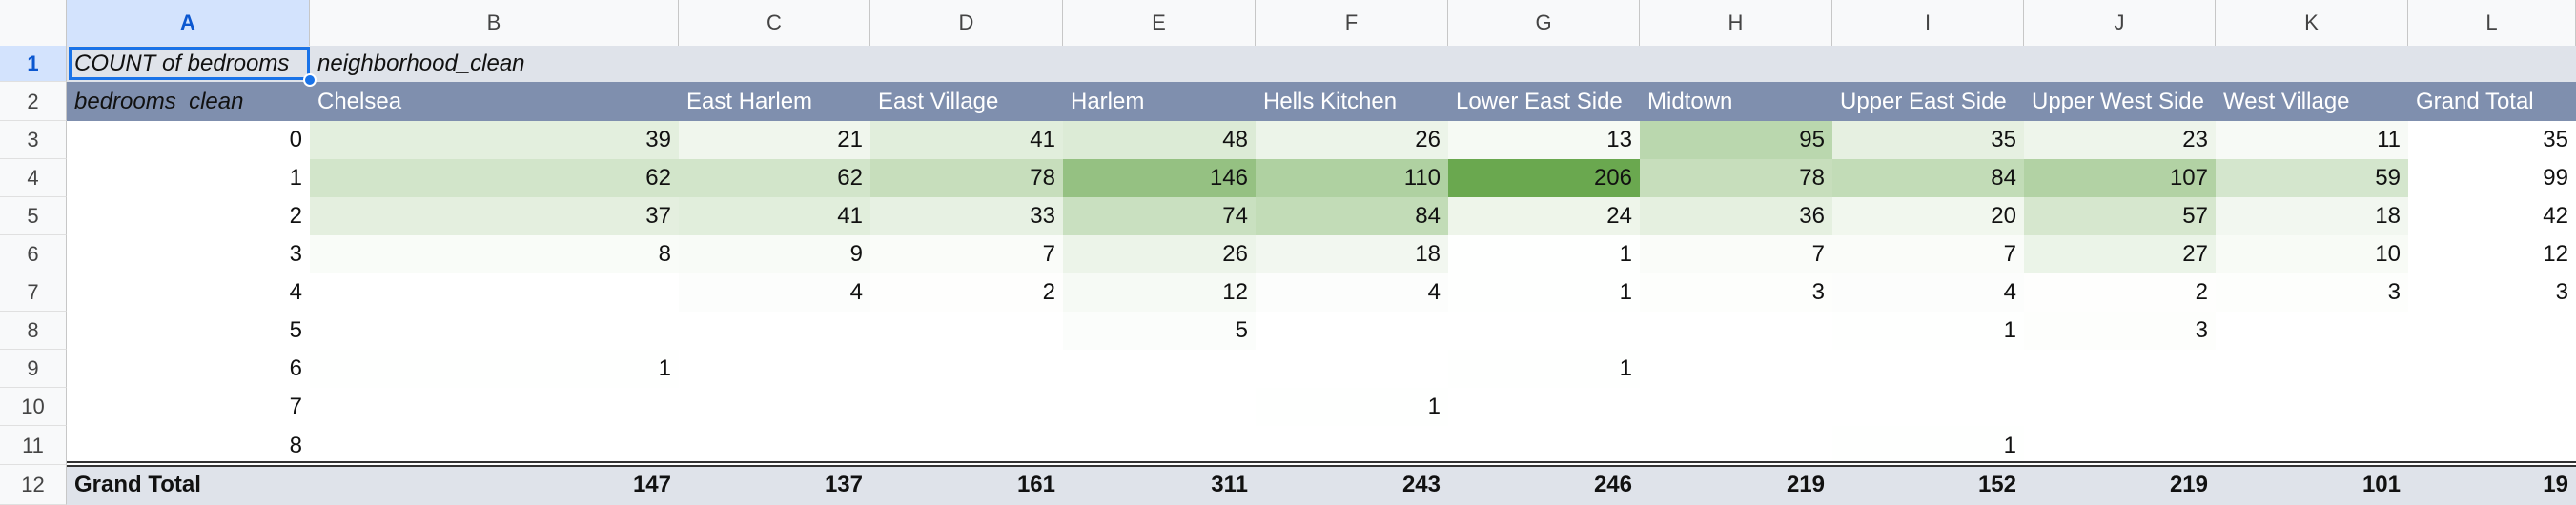  I want to click on row-header-1: 1, so click(33, 64).